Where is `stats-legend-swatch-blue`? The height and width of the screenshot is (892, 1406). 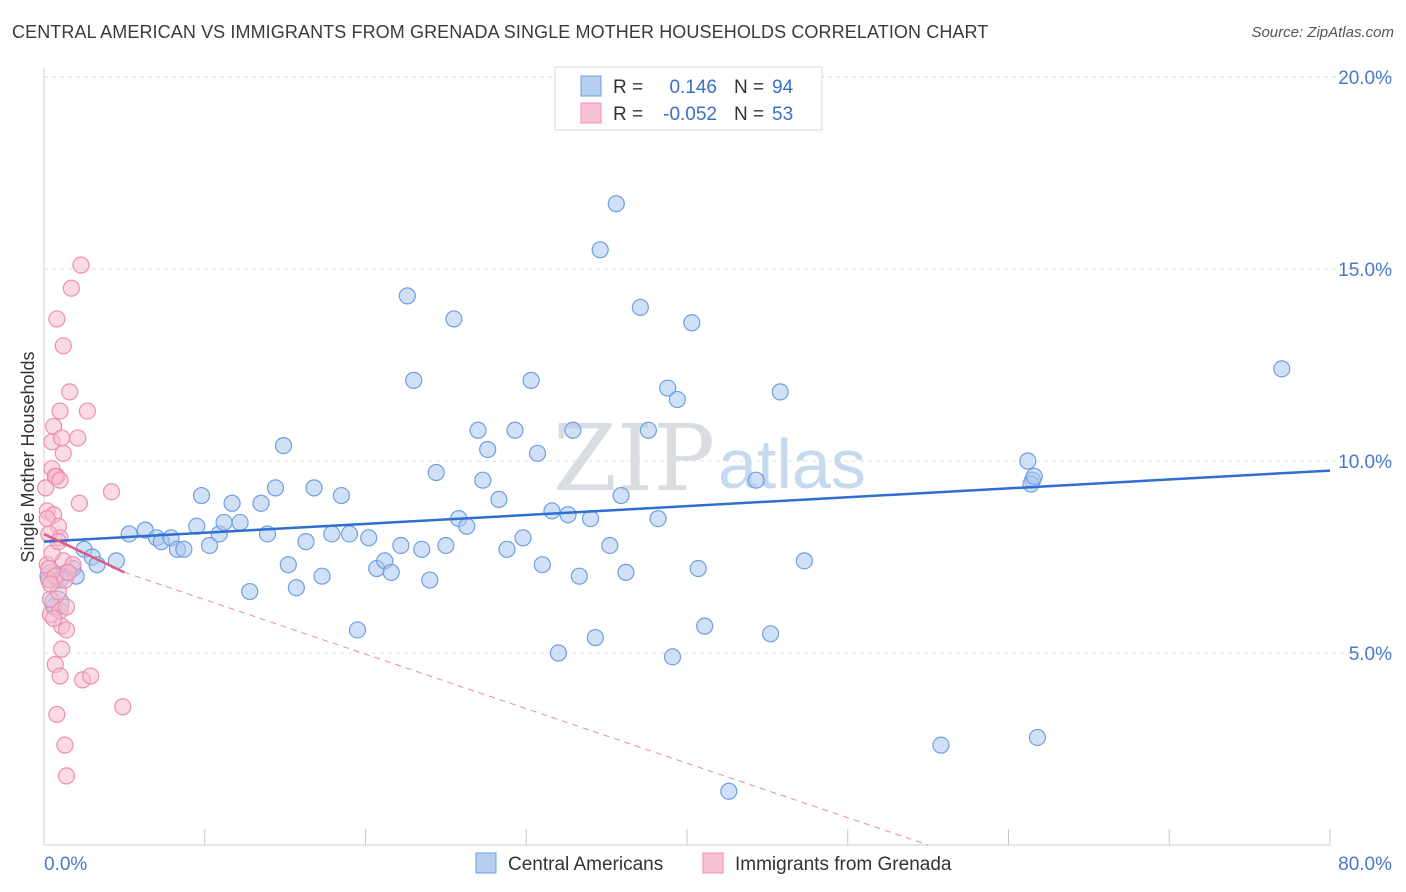
stats-legend-swatch-blue is located at coordinates (591, 86).